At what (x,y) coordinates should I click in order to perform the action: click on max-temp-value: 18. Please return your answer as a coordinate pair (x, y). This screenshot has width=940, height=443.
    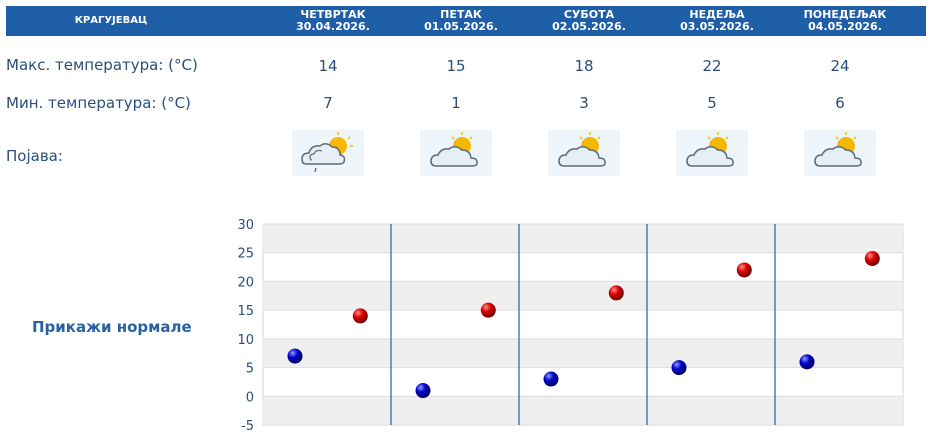
    Looking at the image, I should click on (584, 66).